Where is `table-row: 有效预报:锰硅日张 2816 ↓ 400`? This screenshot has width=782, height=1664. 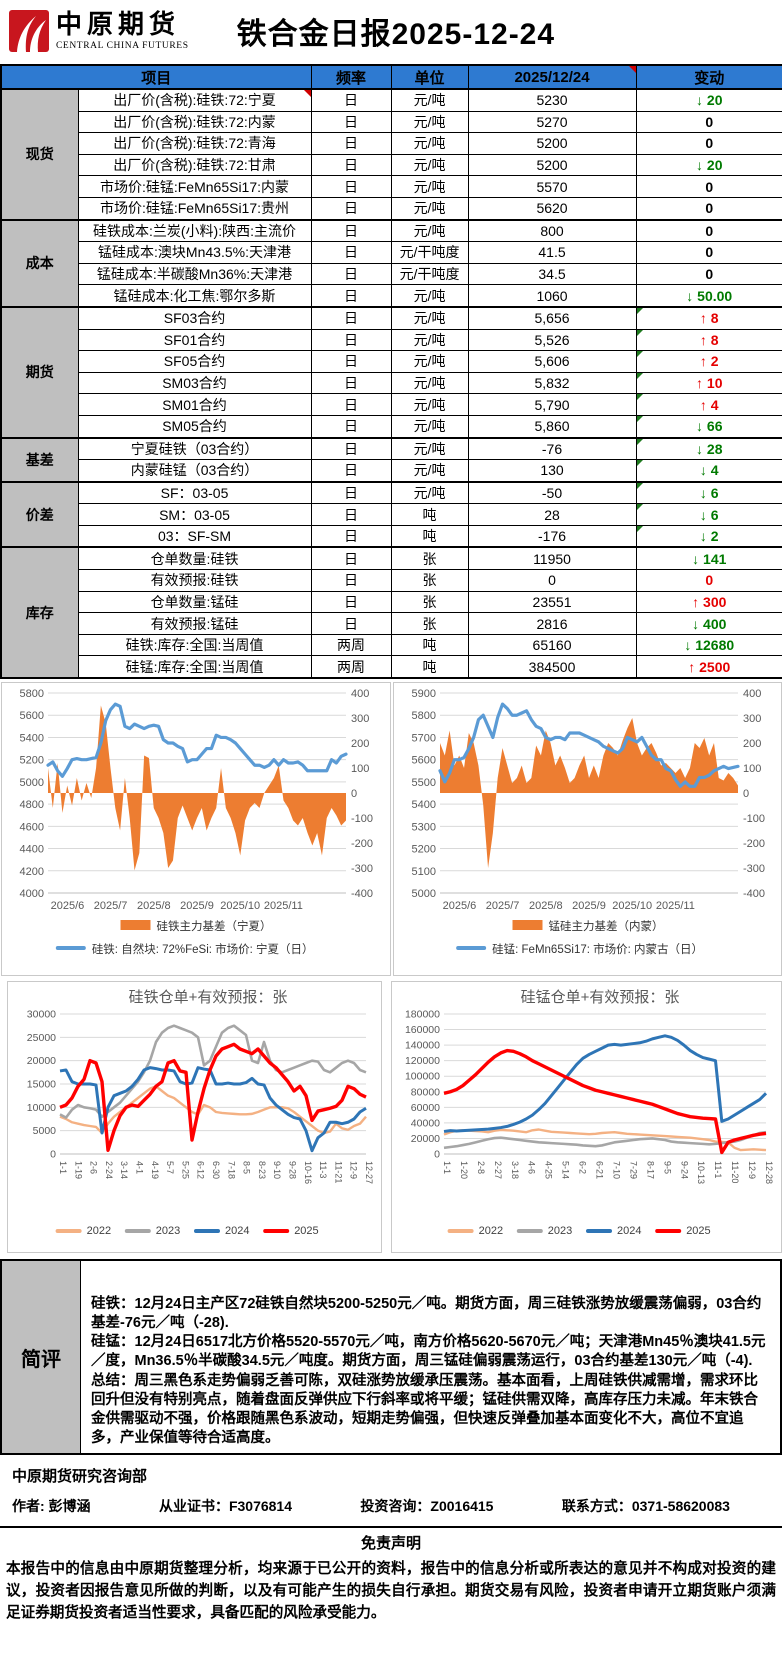 table-row: 有效预报:锰硅日张 2816 ↓ 400 is located at coordinates (391, 623).